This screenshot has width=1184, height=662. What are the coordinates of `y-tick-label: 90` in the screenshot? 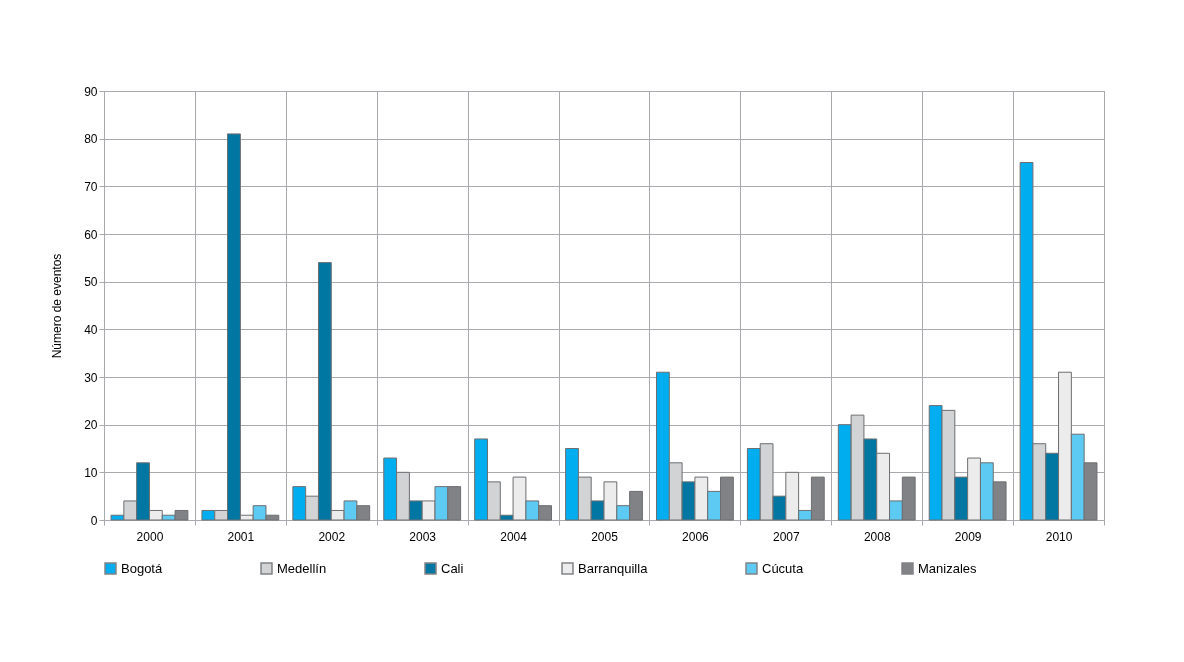 It's located at (91, 91).